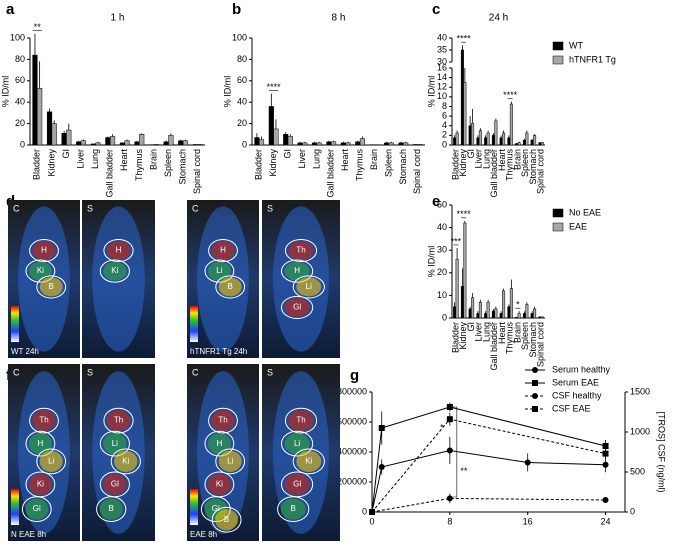 Image resolution: width=685 pixels, height=549 pixels. Describe the element at coordinates (576, 45) in the screenshot. I see `legend-label: WT` at that location.